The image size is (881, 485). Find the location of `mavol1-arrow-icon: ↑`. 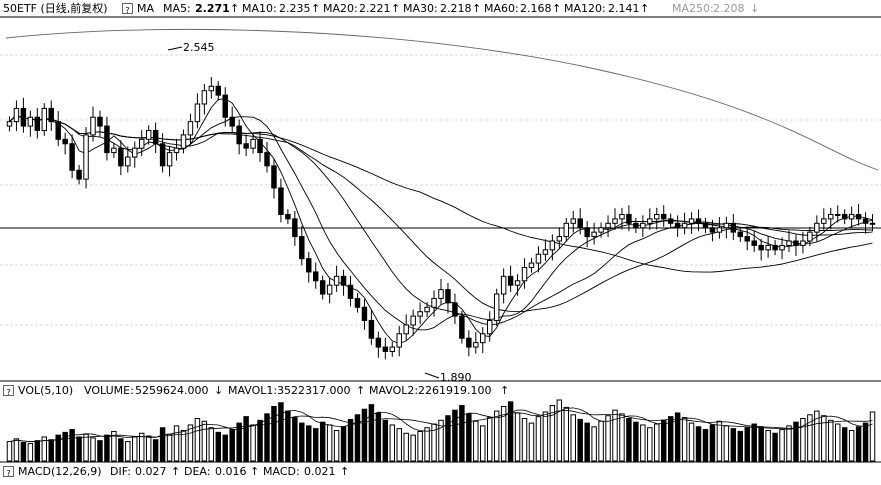

mavol1-arrow-icon: ↑ is located at coordinates (361, 390).